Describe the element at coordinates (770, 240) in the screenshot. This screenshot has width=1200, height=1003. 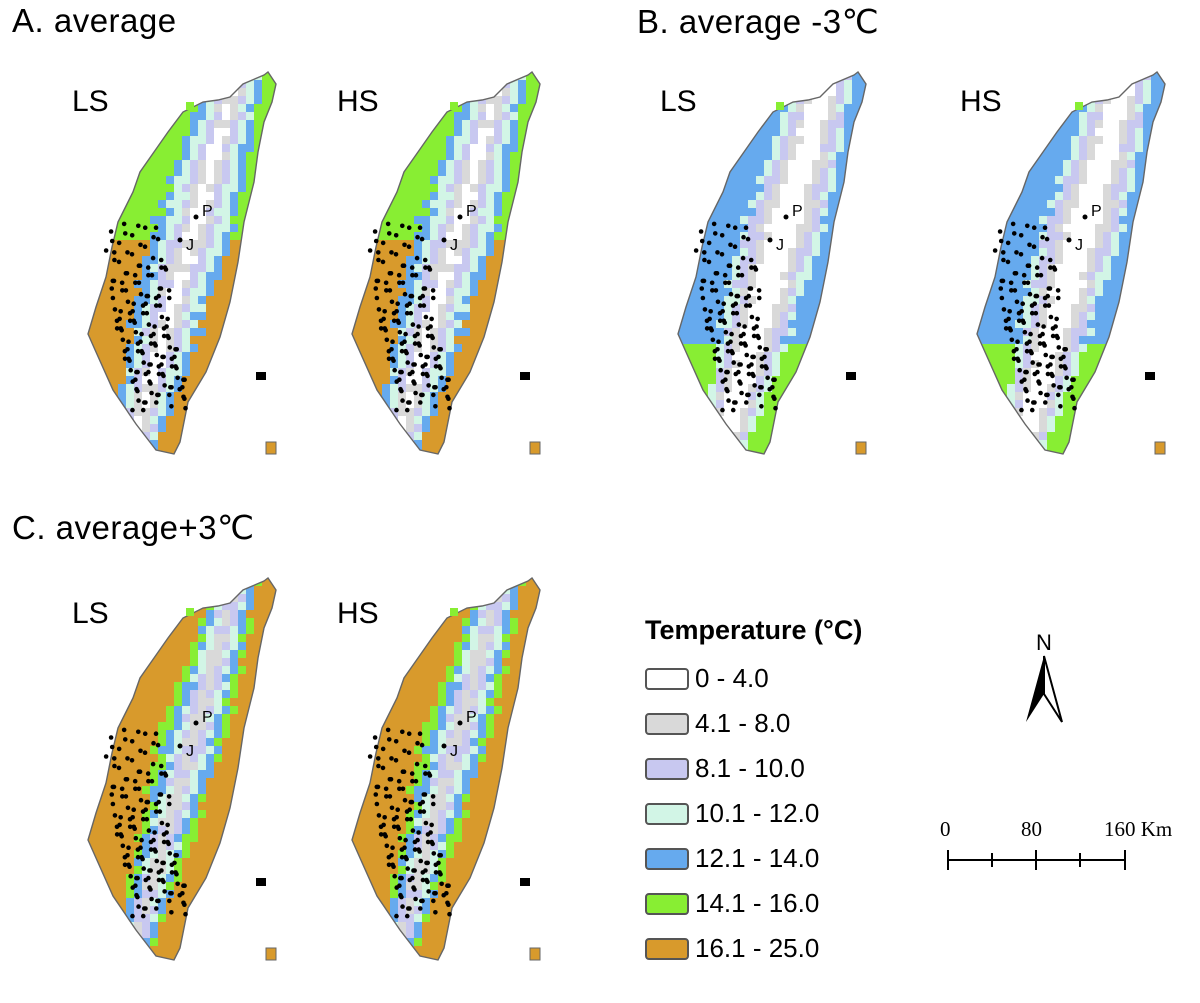
I see `site-j-dot` at that location.